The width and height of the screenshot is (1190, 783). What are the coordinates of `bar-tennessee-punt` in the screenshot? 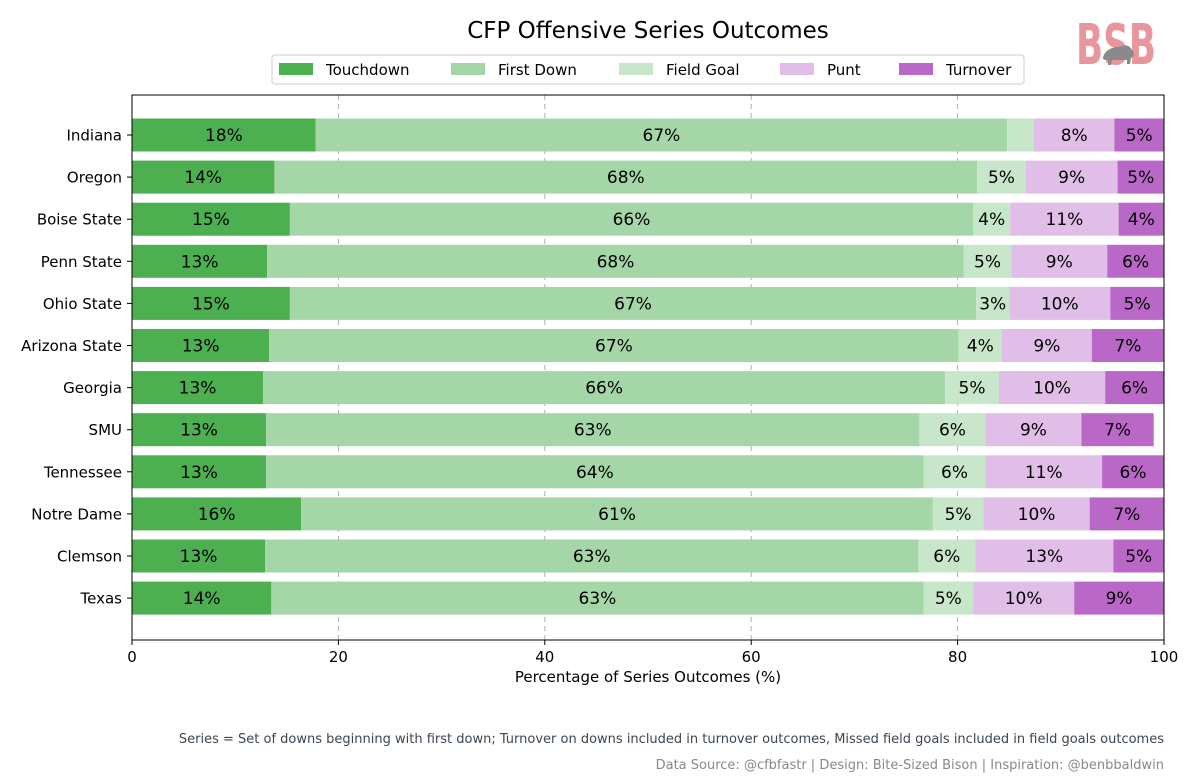 It's located at (1044, 472).